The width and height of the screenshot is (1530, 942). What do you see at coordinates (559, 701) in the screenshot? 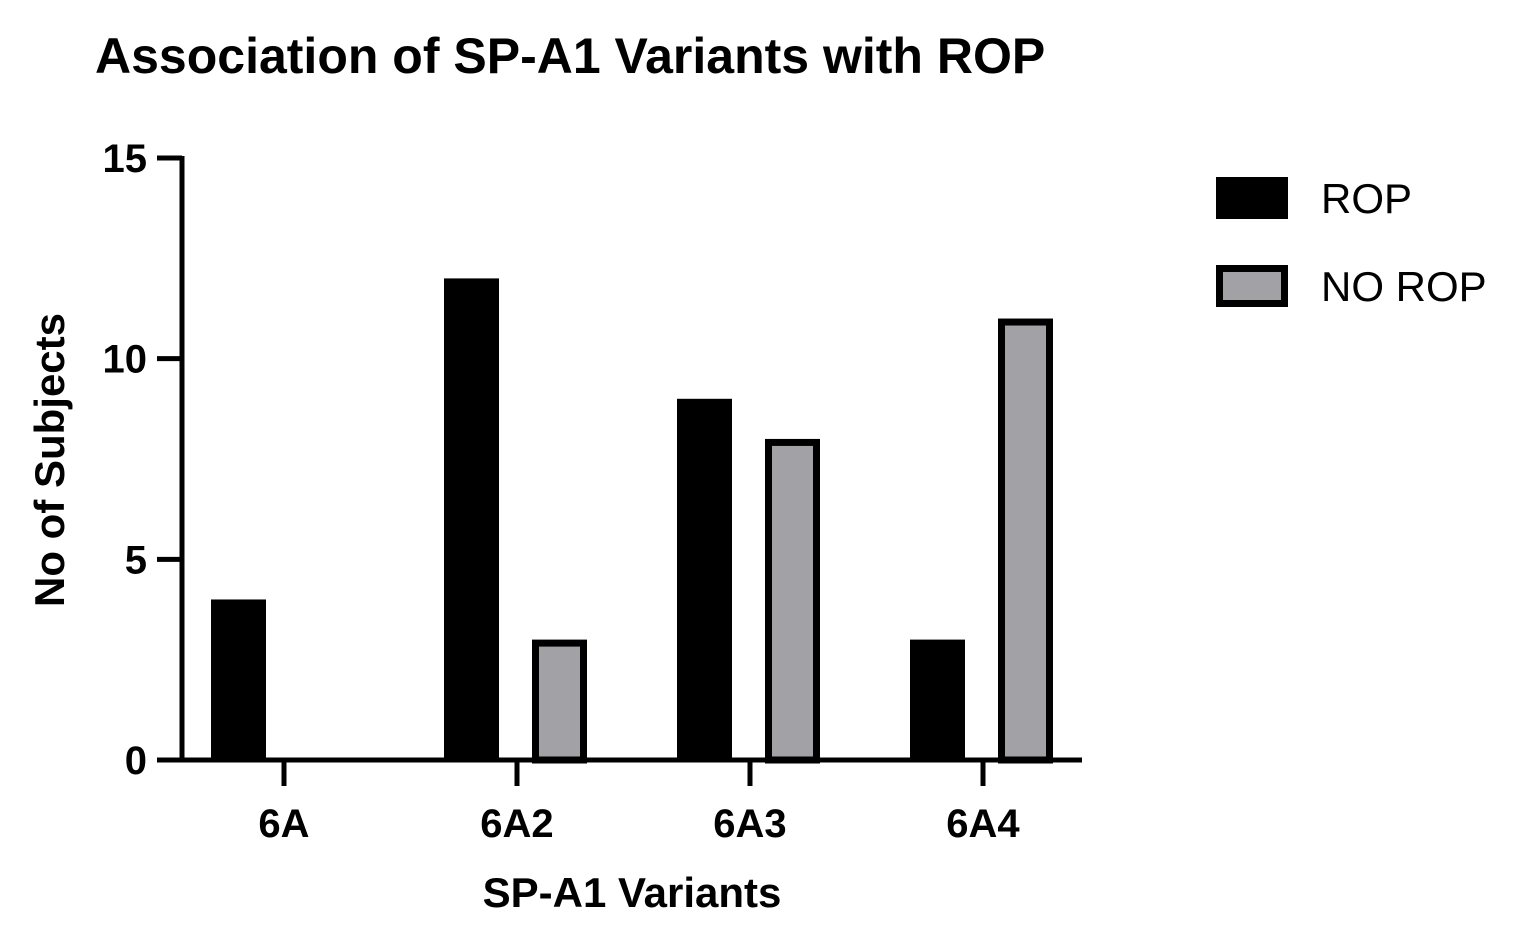
I see `bar-no-rop-6a2` at bounding box center [559, 701].